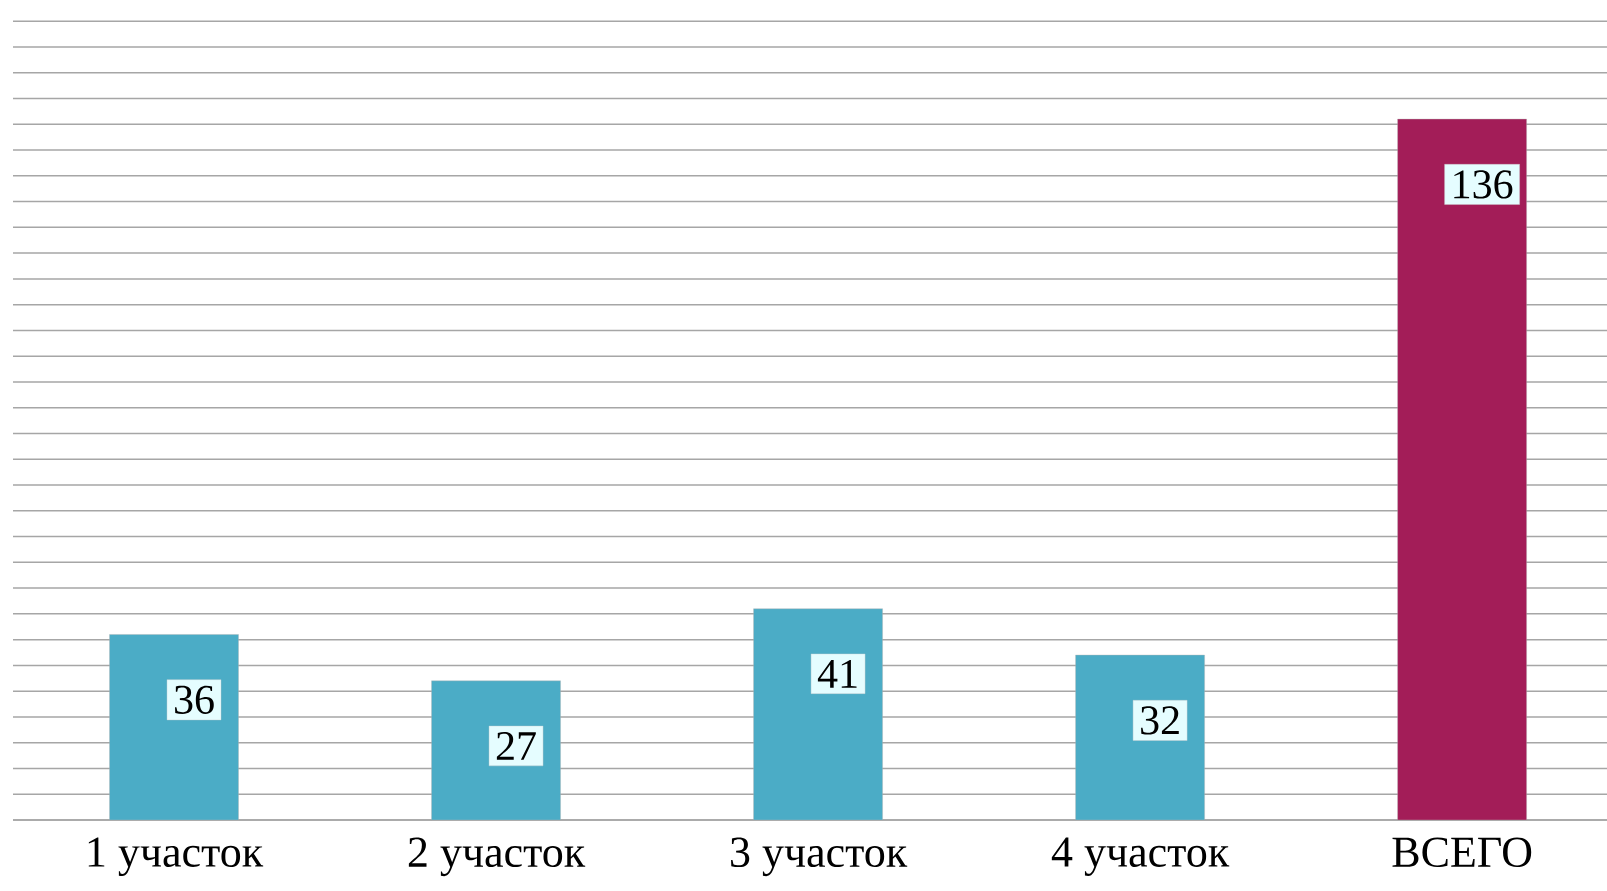 The height and width of the screenshot is (891, 1607). Describe the element at coordinates (1483, 184) in the screenshot. I see `data-label: 136` at that location.